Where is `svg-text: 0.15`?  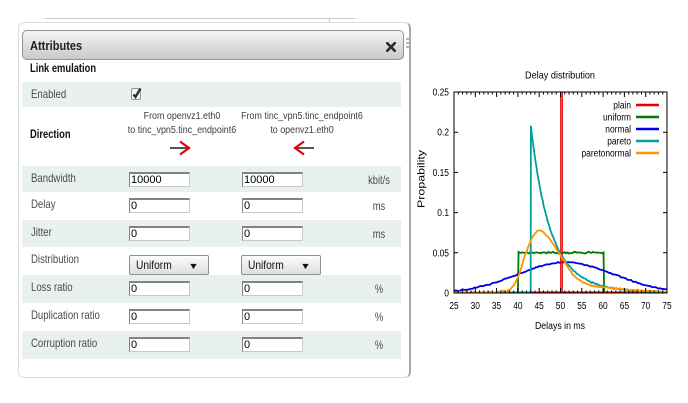 svg-text: 0.15 is located at coordinates (441, 173).